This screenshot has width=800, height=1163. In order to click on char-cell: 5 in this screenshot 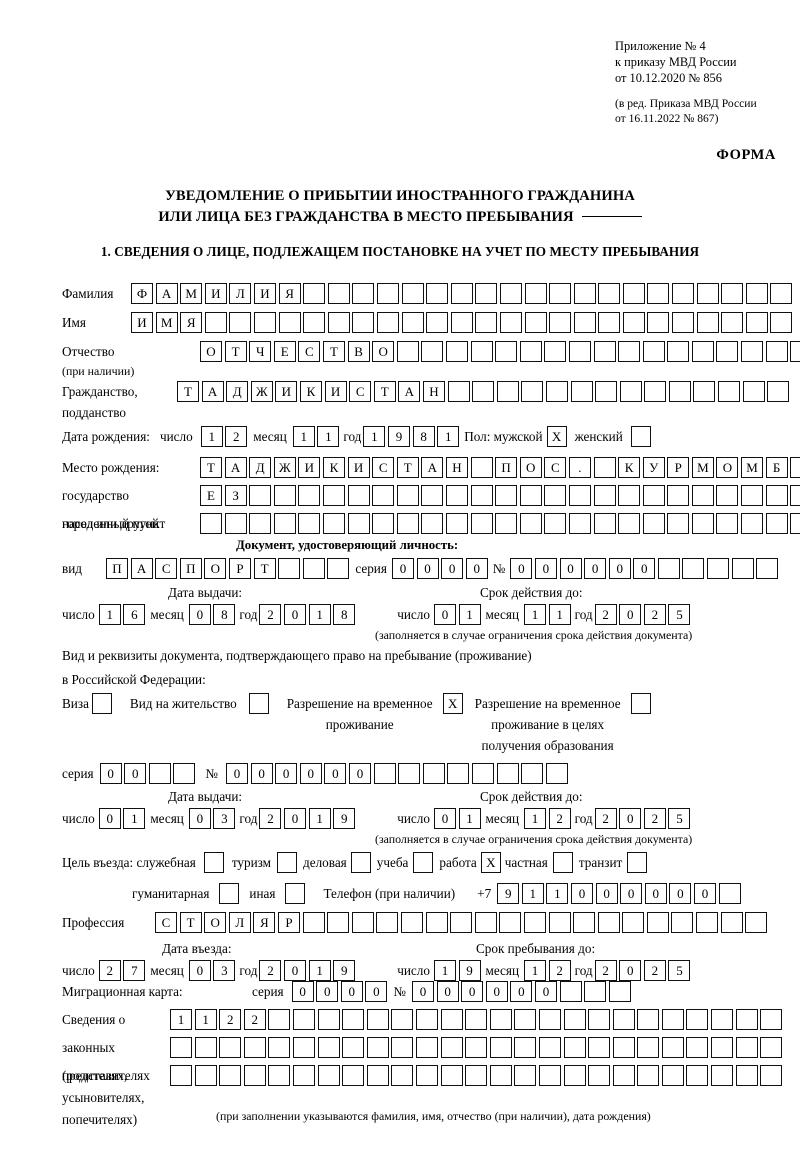, I will do `click(679, 818)`.